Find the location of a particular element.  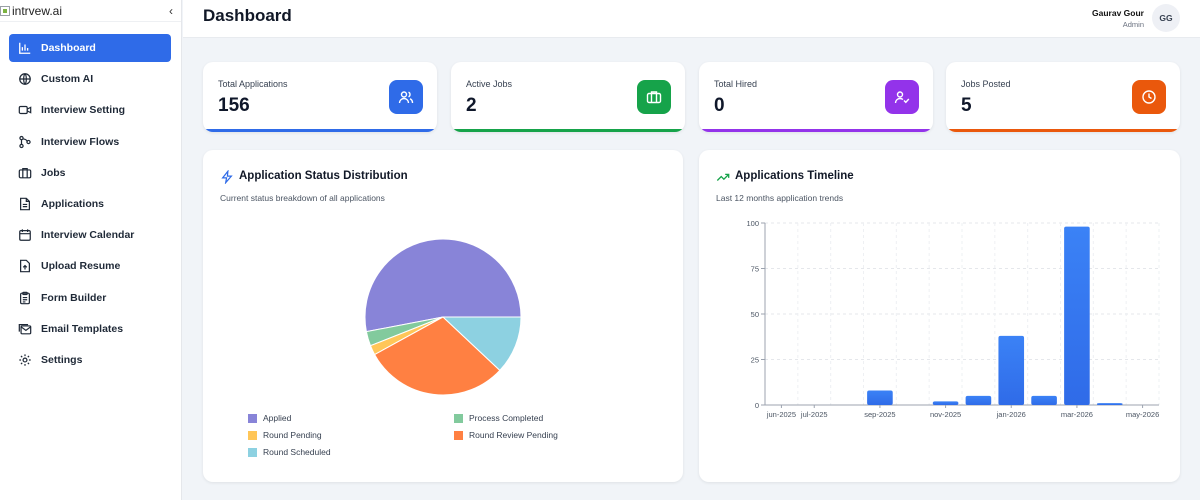

header: Dashboard Gaurav Gour Admin GG is located at coordinates (691, 19).